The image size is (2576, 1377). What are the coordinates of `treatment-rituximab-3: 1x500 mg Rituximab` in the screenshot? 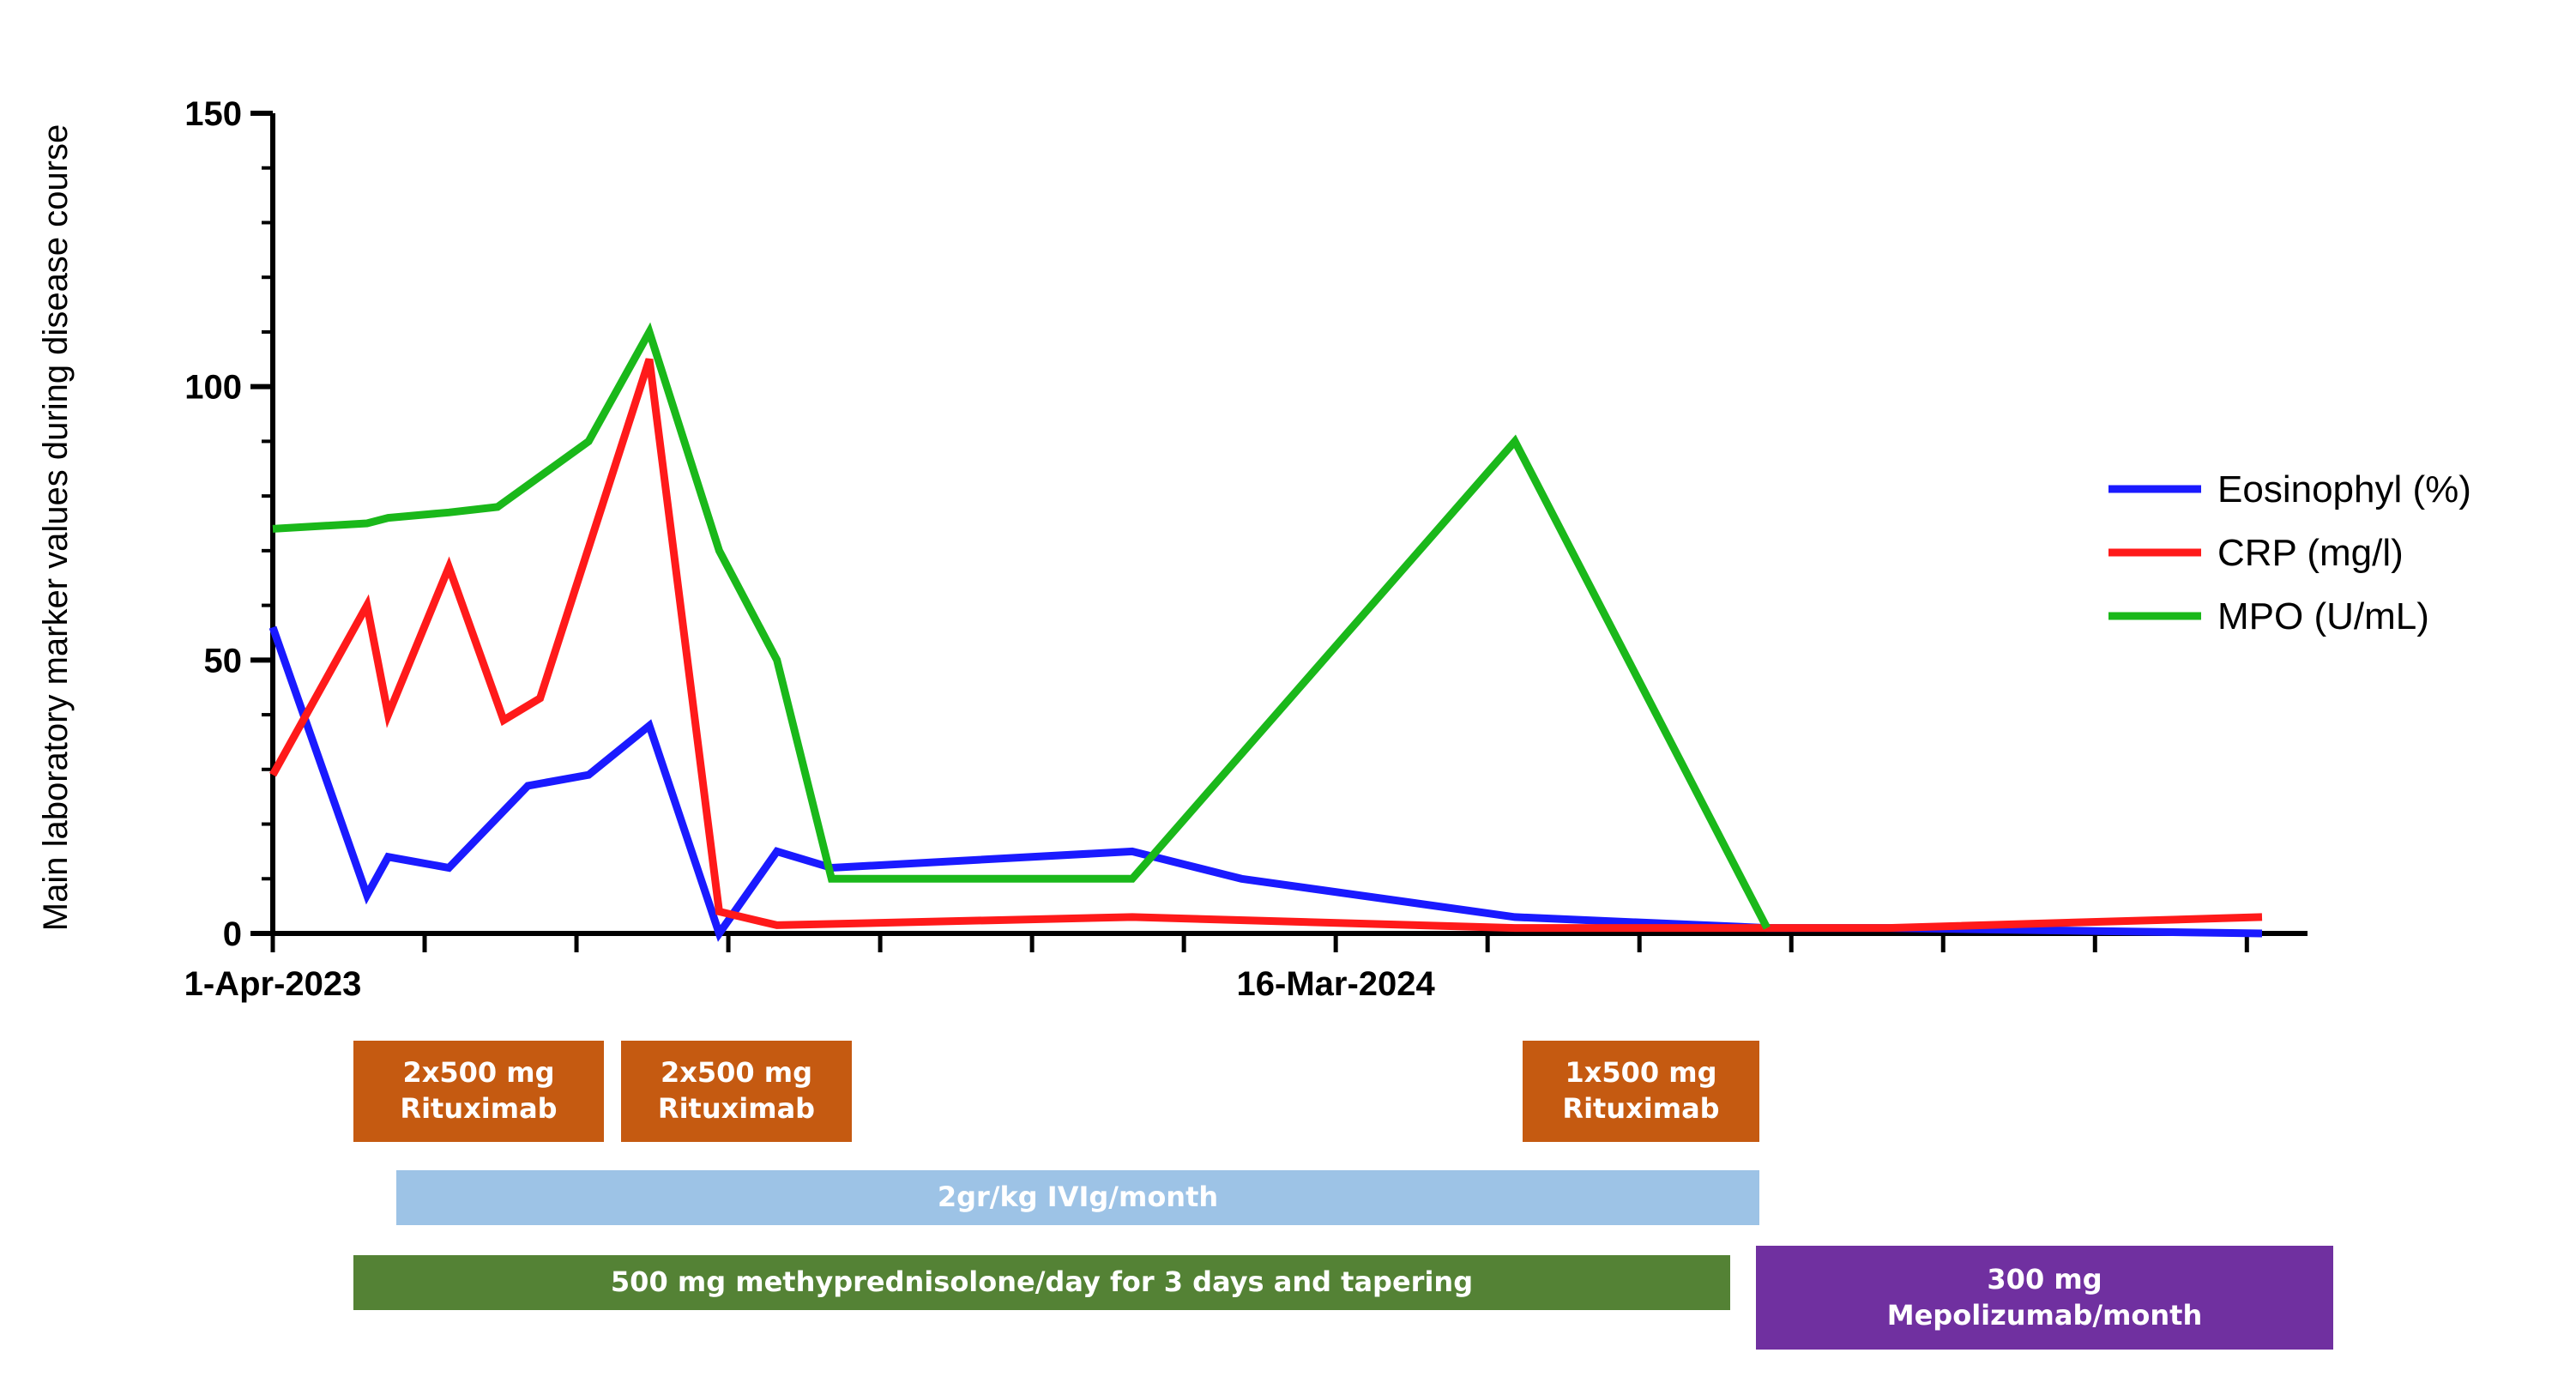 It's located at (1641, 1091).